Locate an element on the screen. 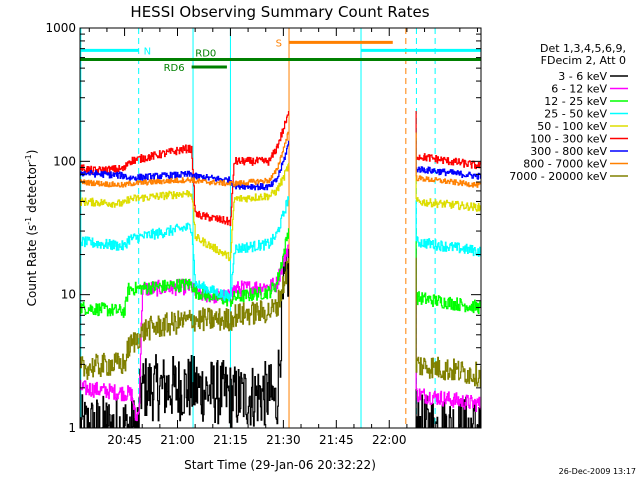 The image size is (640, 480). x-tick-label-3: 21:30 is located at coordinates (283, 440).